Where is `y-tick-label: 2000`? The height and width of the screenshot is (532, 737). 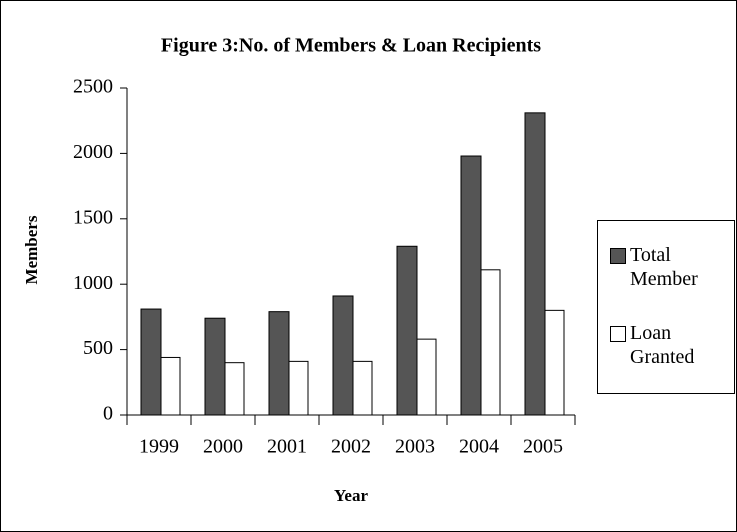 y-tick-label: 2000 is located at coordinates (93, 152).